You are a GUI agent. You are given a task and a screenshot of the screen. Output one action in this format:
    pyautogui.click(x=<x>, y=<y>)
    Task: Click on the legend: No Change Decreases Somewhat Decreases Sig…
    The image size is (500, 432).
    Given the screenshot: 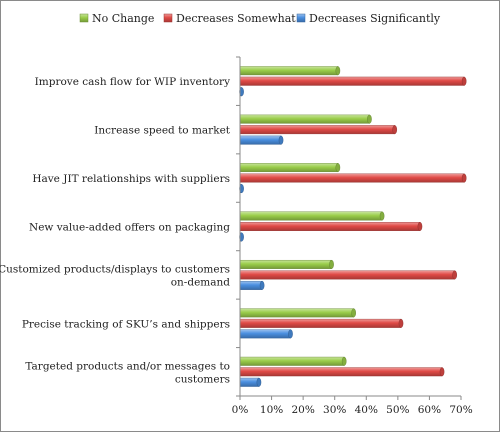 What is the action you would take?
    pyautogui.click(x=260, y=18)
    